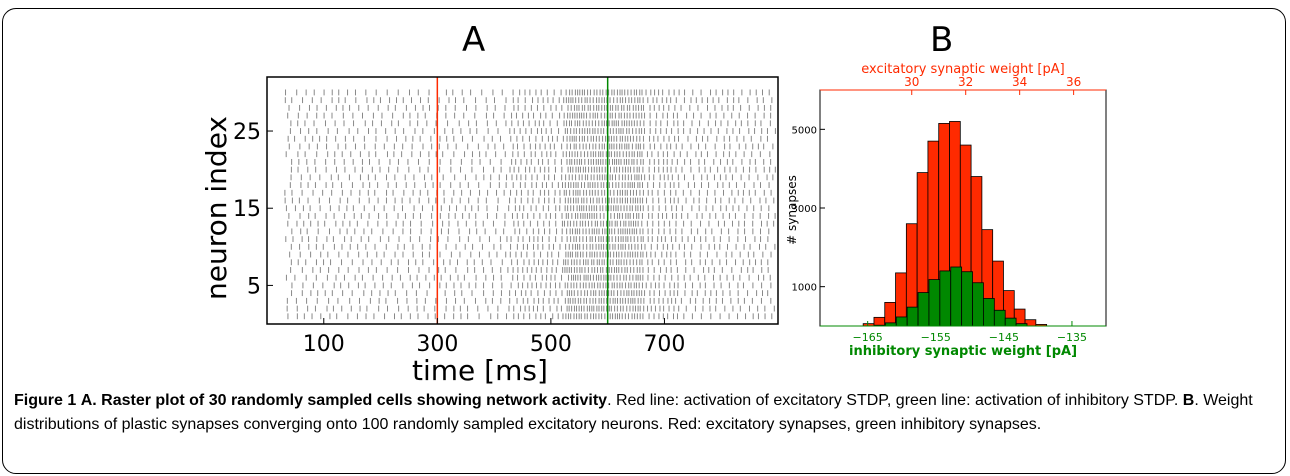 The image size is (1290, 476). I want to click on x-tick-label: 500, so click(551, 344).